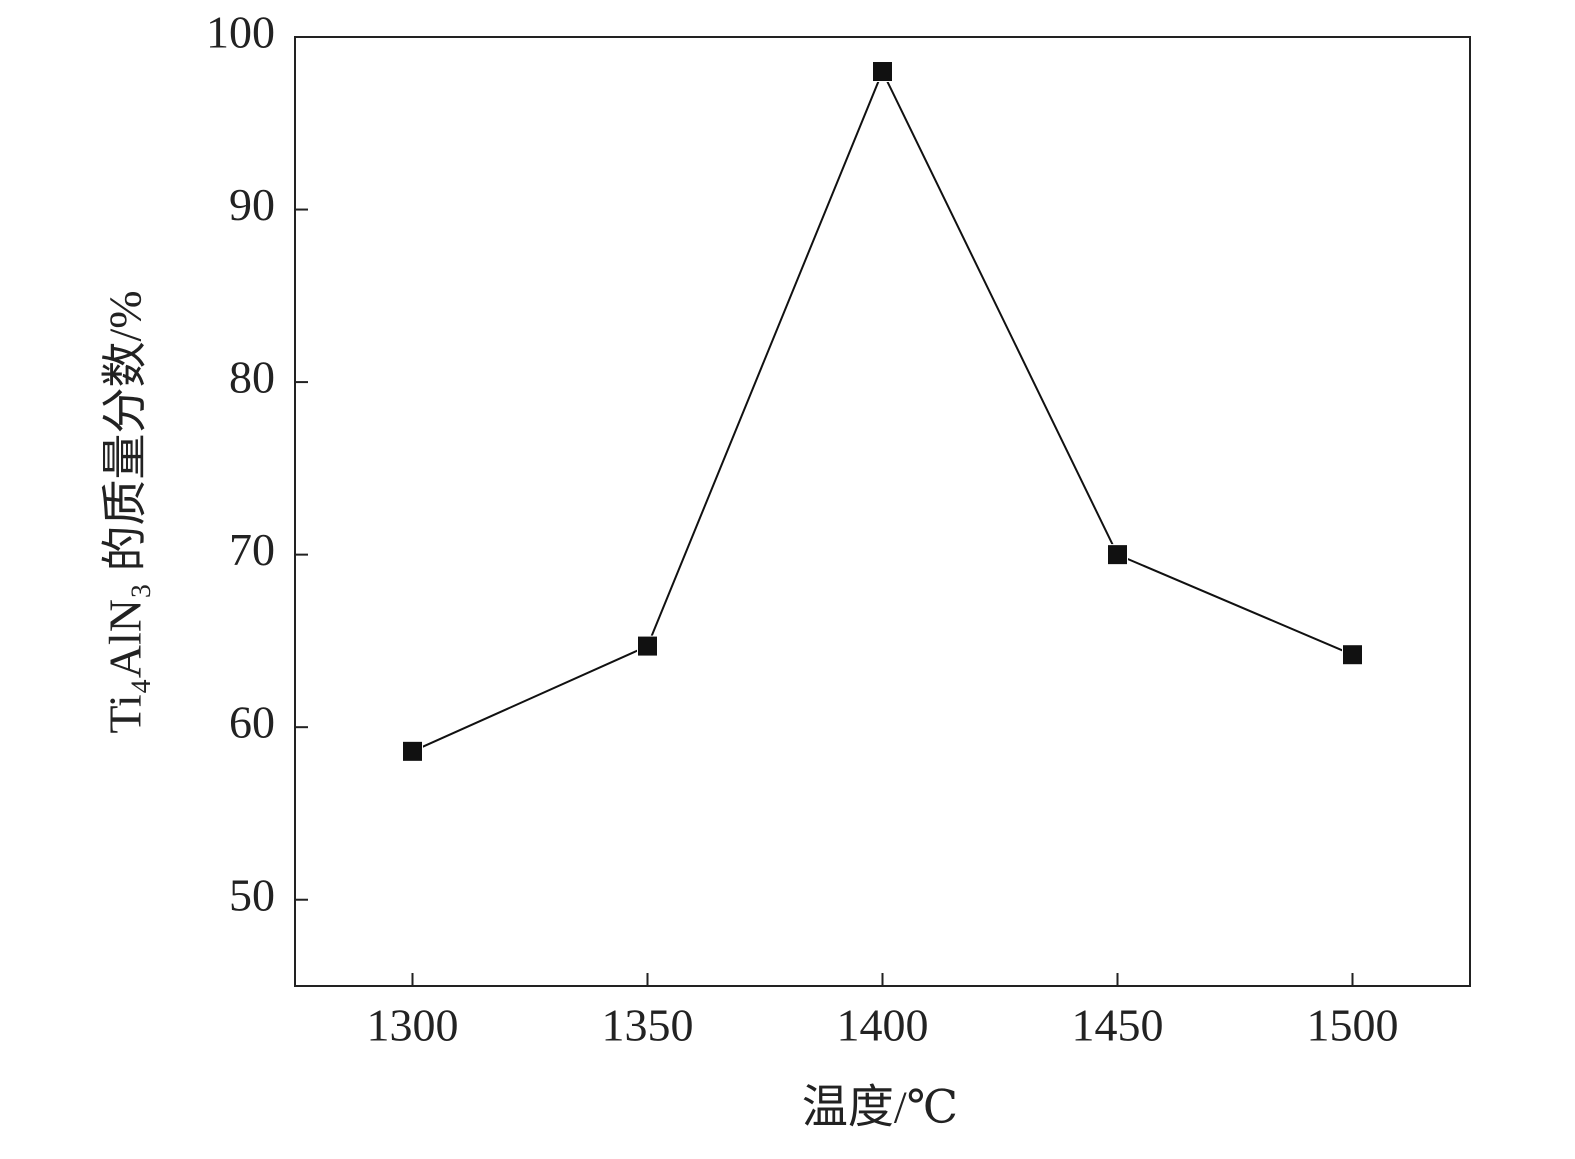 The width and height of the screenshot is (1575, 1159). What do you see at coordinates (1118, 1025) in the screenshot?
I see `x-tick-label: 1450` at bounding box center [1118, 1025].